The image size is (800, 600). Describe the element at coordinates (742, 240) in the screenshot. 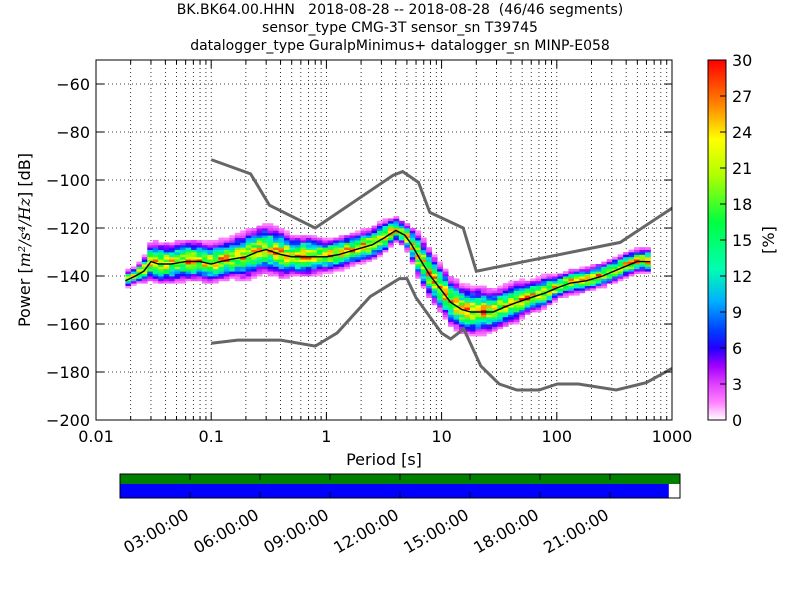

I see `colorbar-tick-label: 15` at that location.